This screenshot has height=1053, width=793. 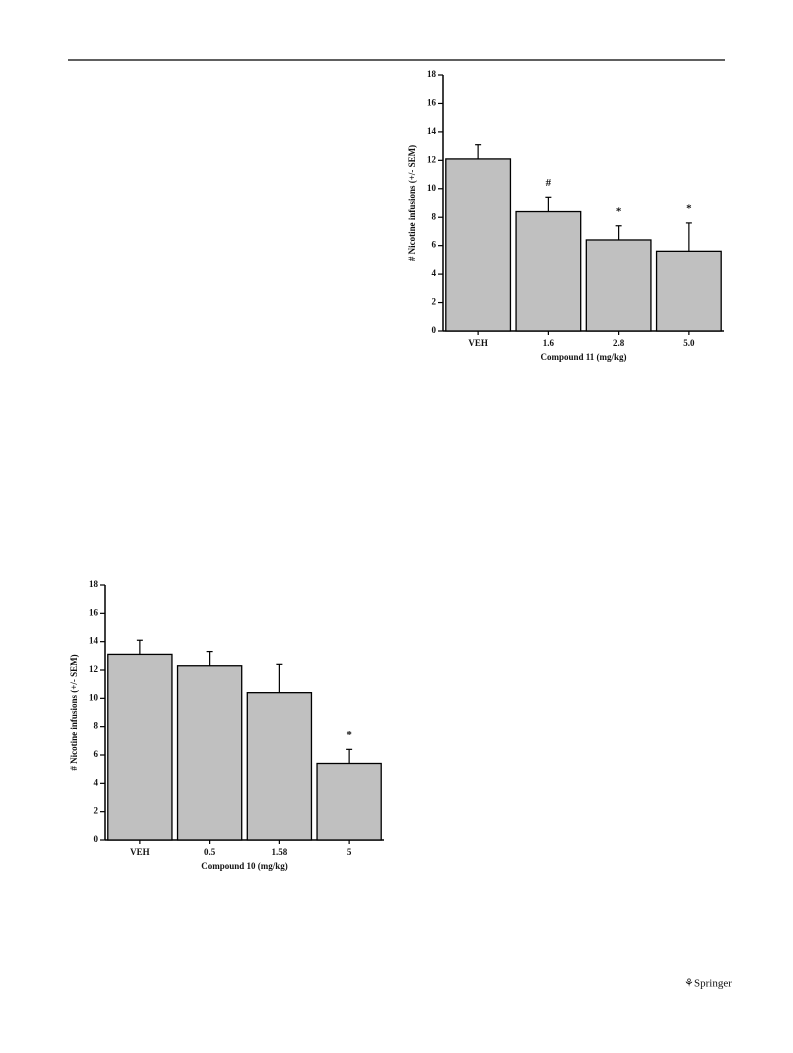 I want to click on x-tick-label: 1.58, so click(x=280, y=852).